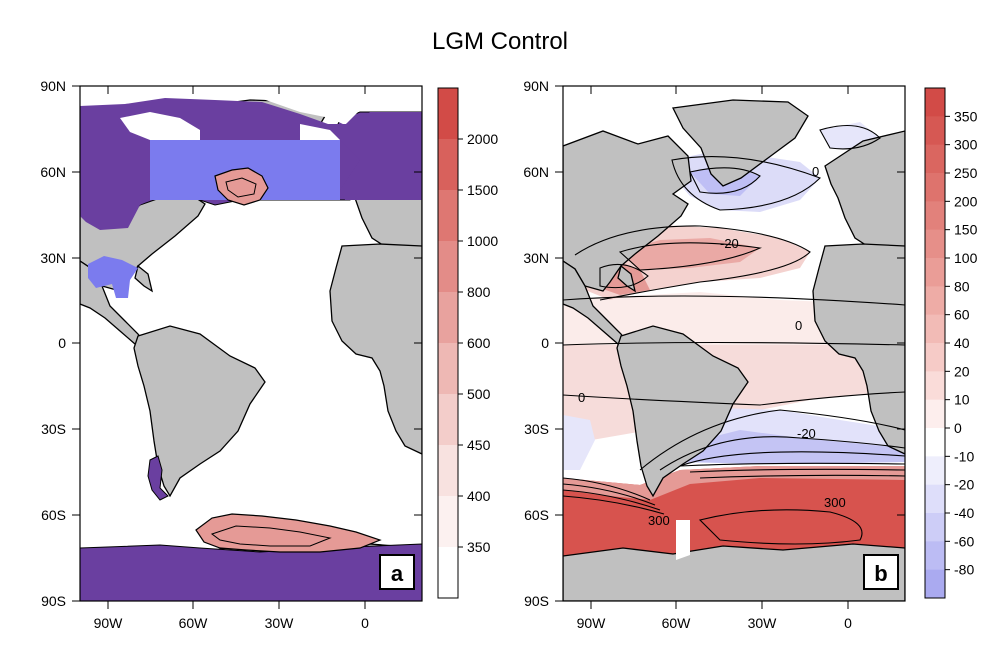  What do you see at coordinates (62, 343) in the screenshot?
I see `panel-a-lat-label: 0` at bounding box center [62, 343].